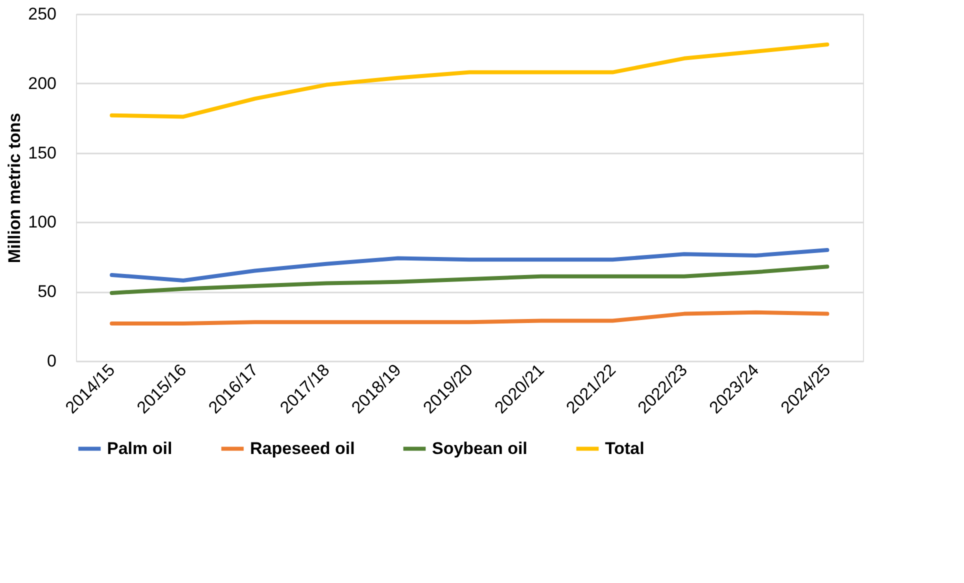 This screenshot has width=964, height=583. I want to click on legend-label: Soybean oil, so click(480, 448).